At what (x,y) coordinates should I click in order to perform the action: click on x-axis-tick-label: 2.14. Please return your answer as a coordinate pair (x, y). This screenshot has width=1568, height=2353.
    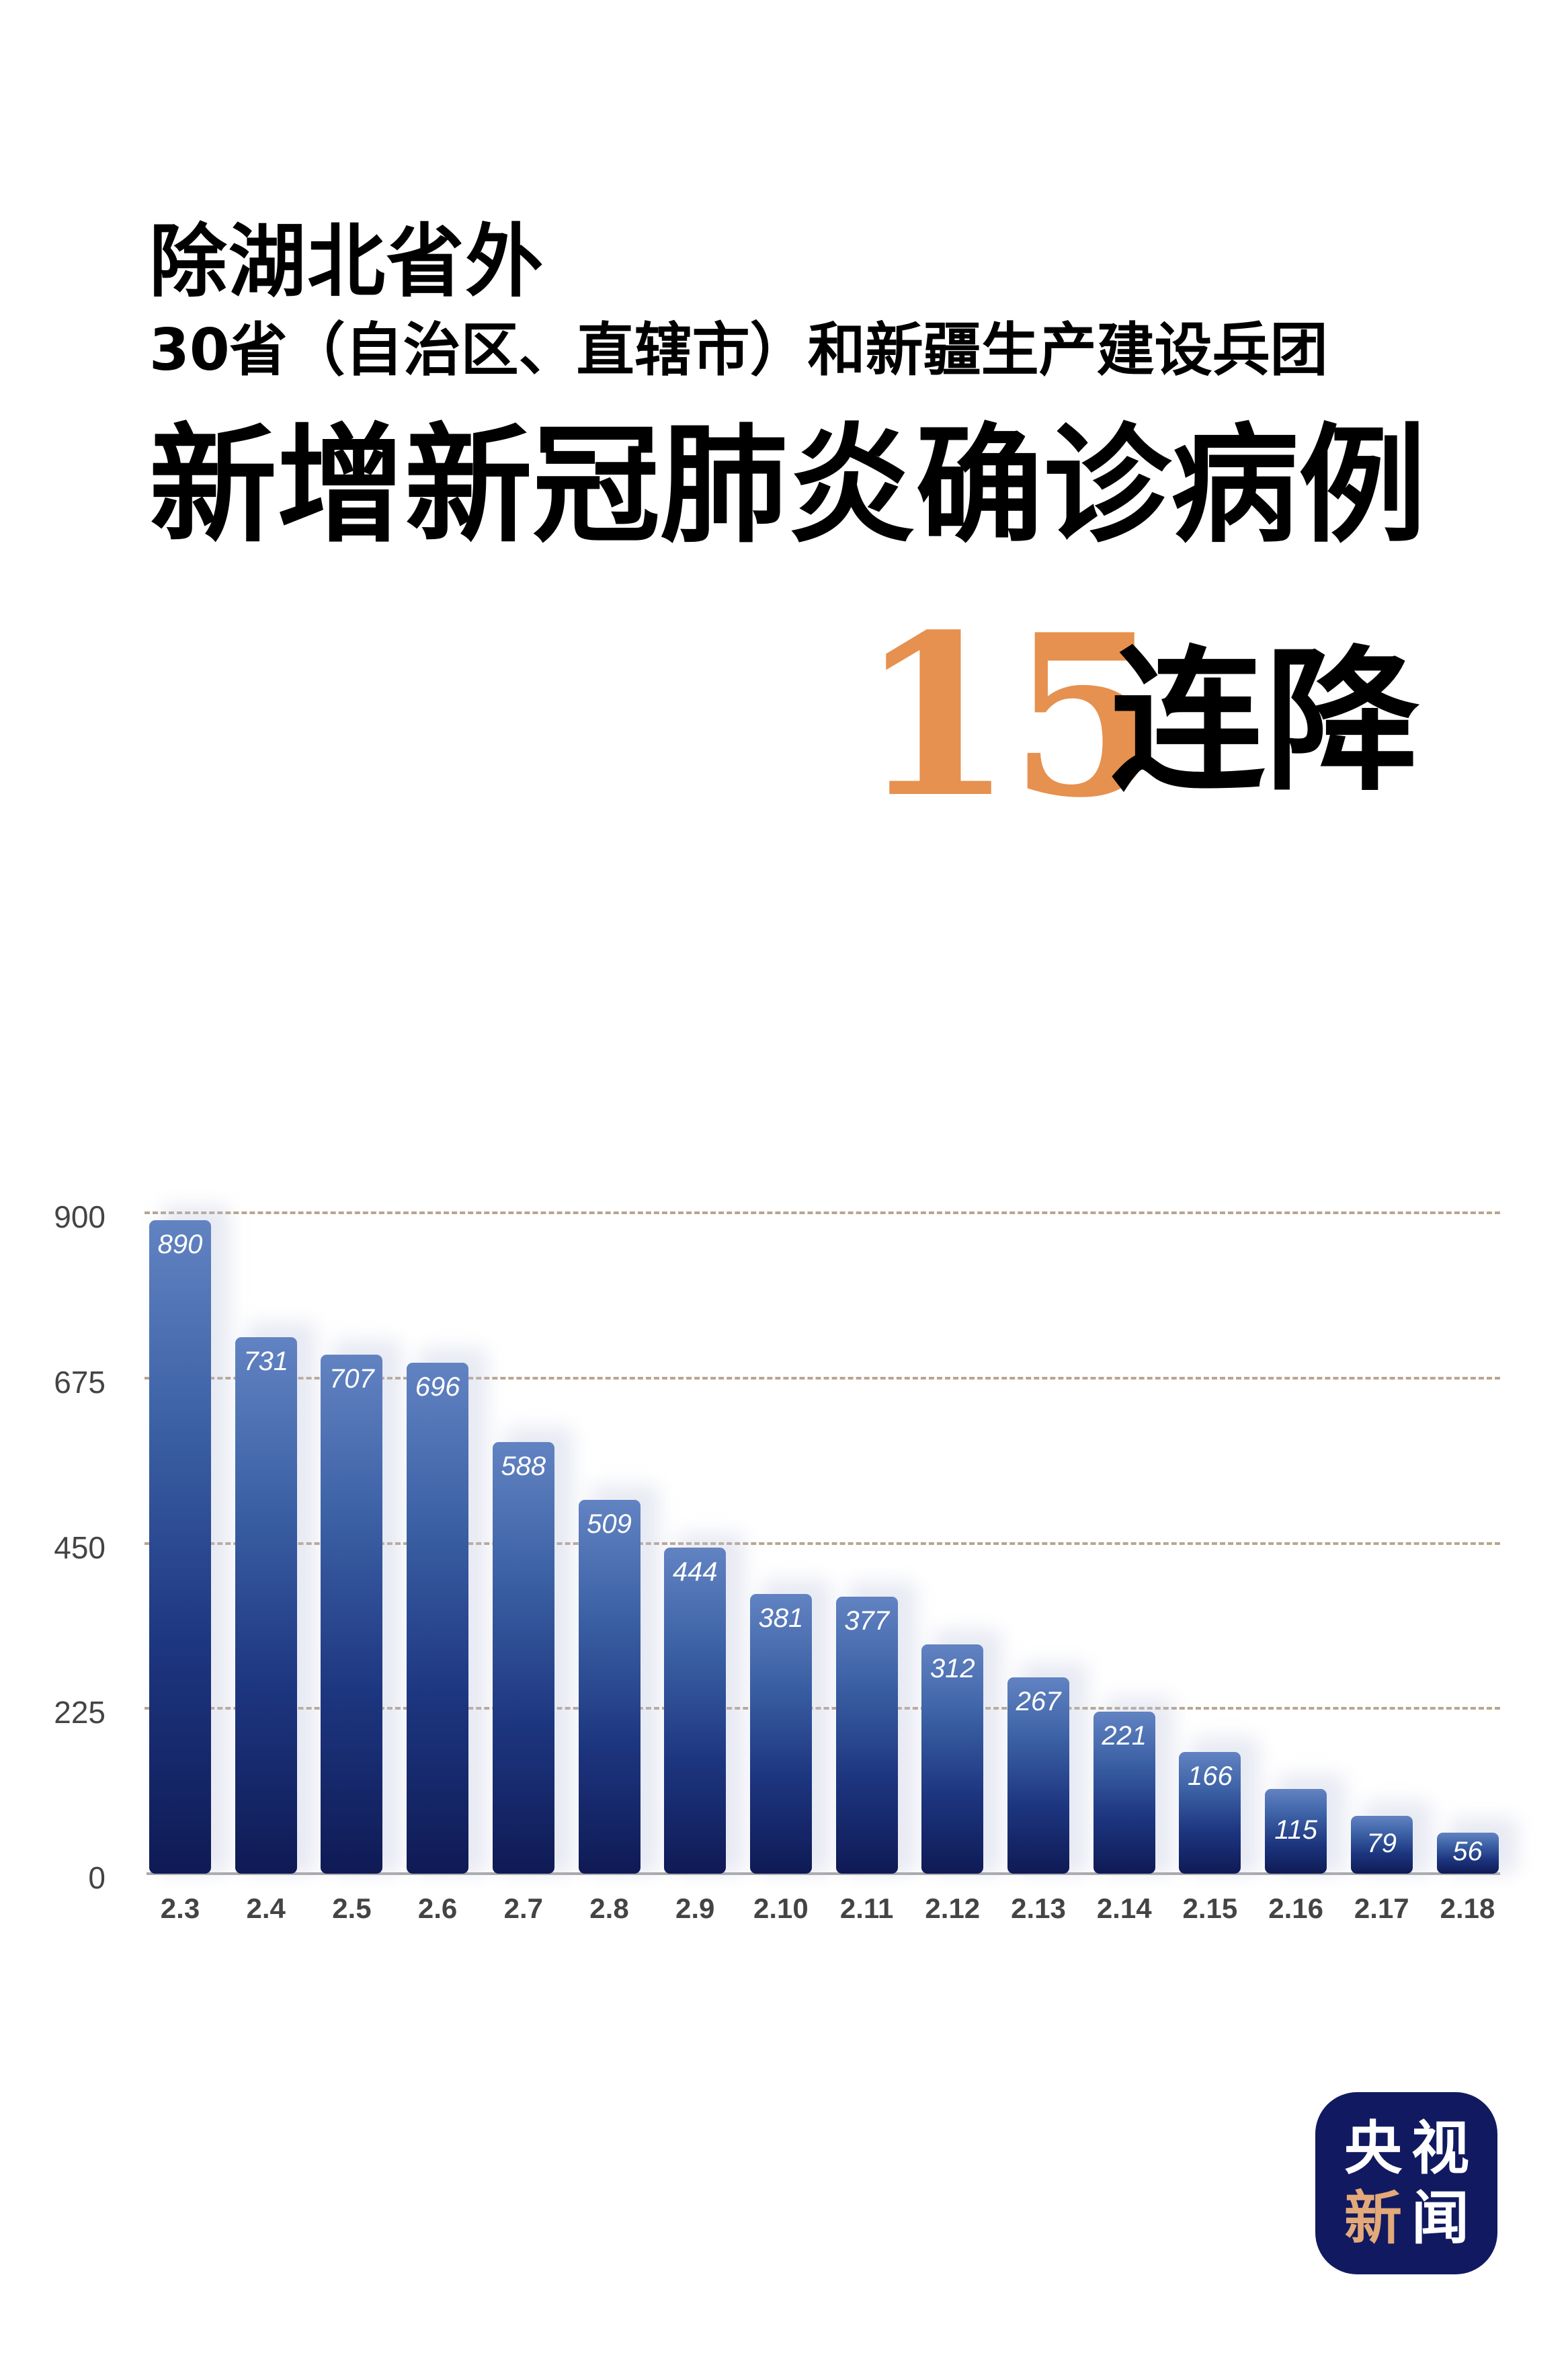
    Looking at the image, I should click on (1124, 1908).